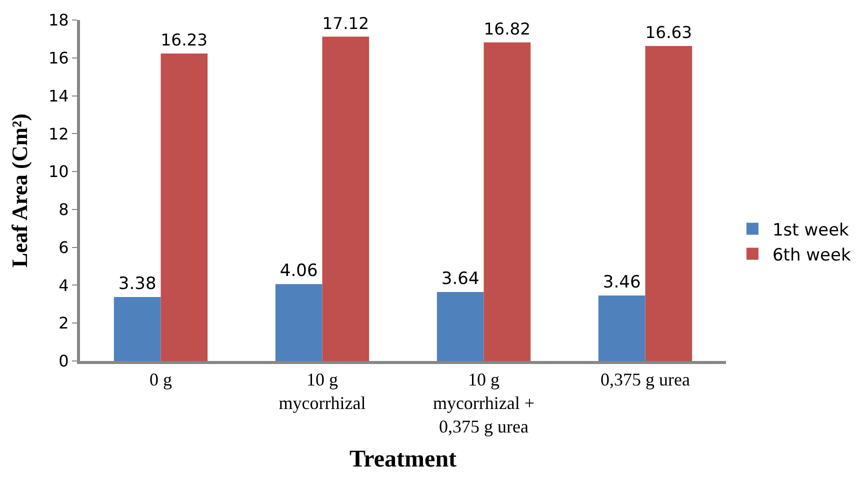 This screenshot has height=491, width=868. Describe the element at coordinates (811, 255) in the screenshot. I see `legend-label: 6th week` at that location.